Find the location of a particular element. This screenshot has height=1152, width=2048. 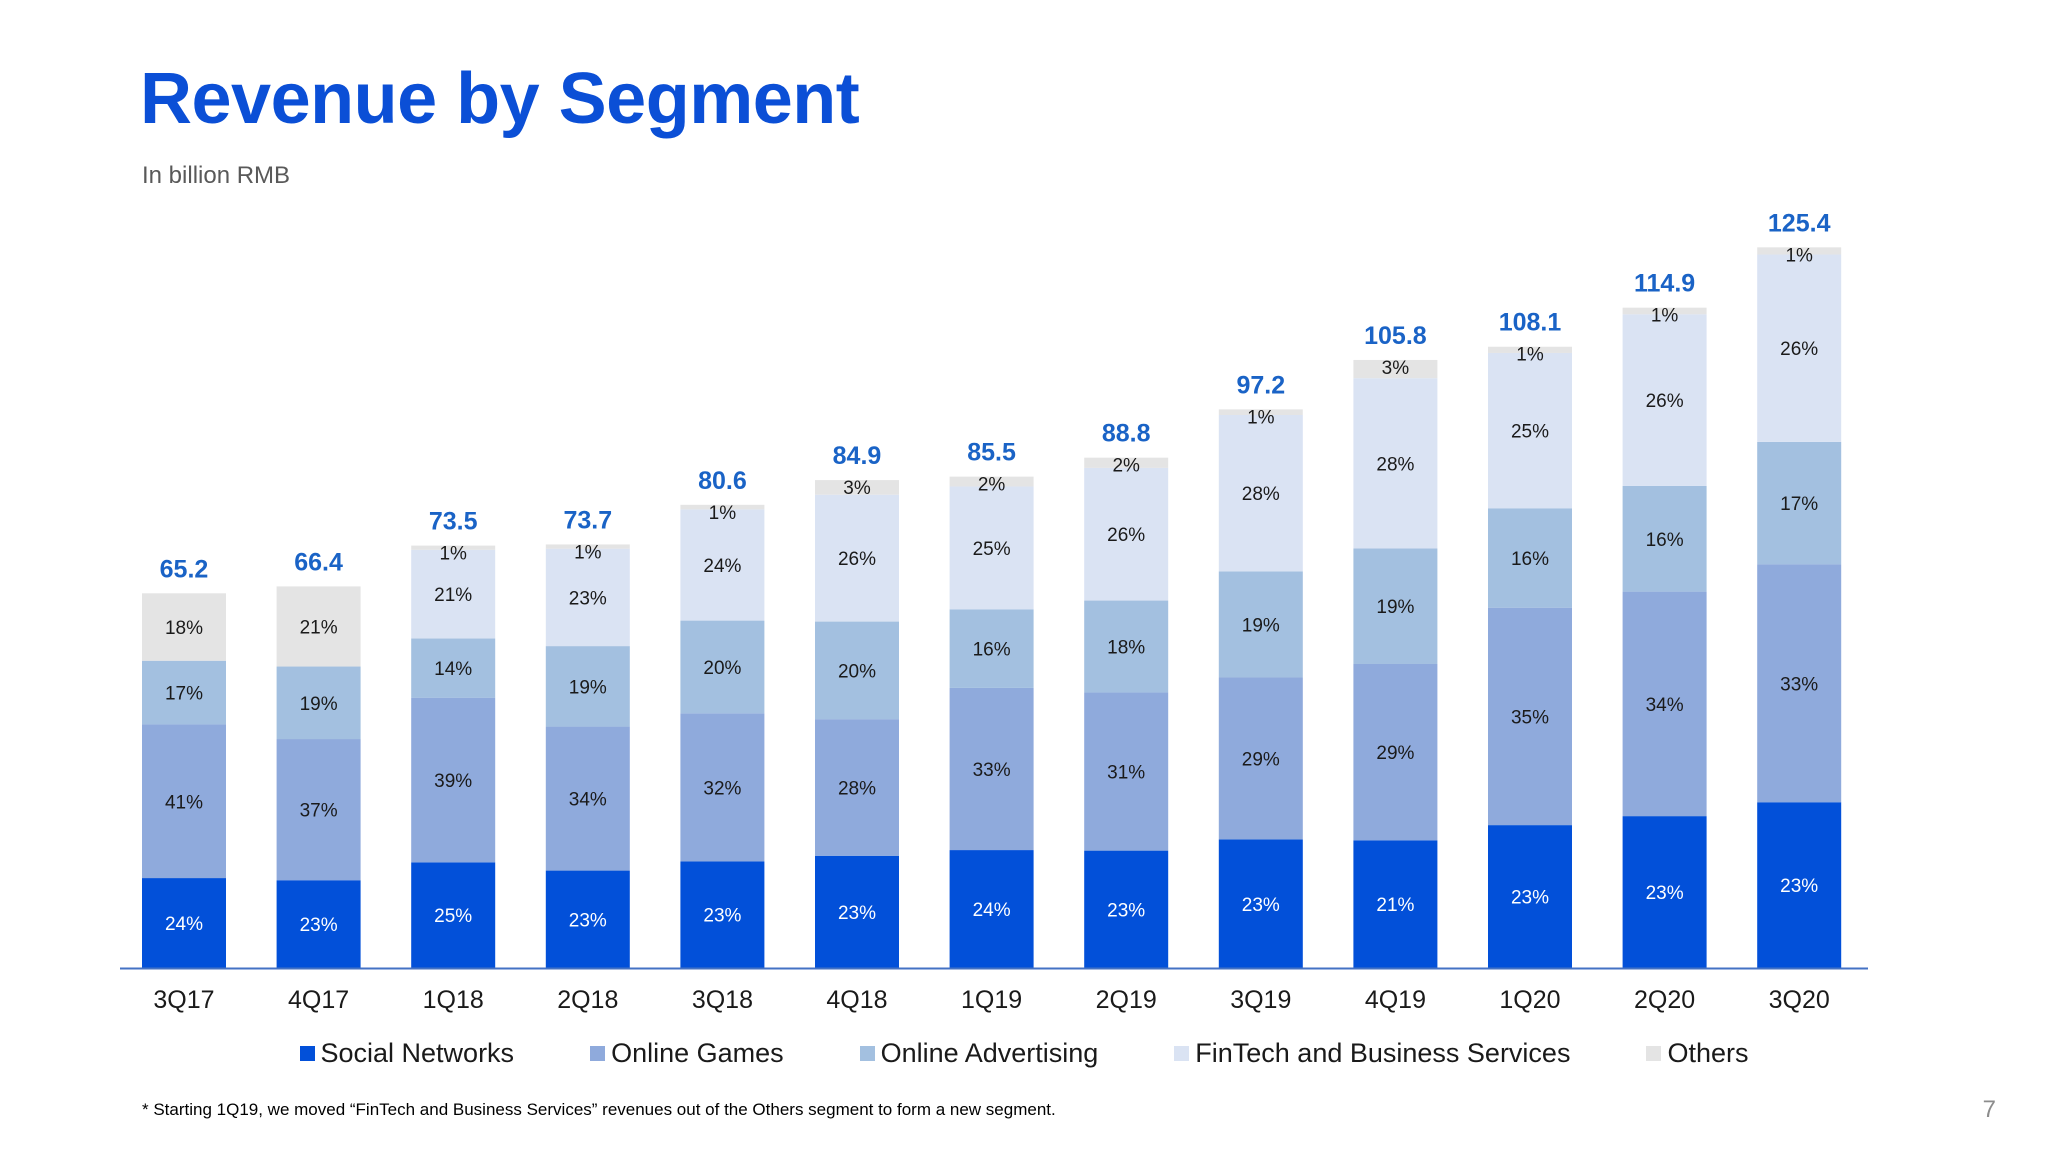

segment-percent-label: 14% is located at coordinates (453, 669).